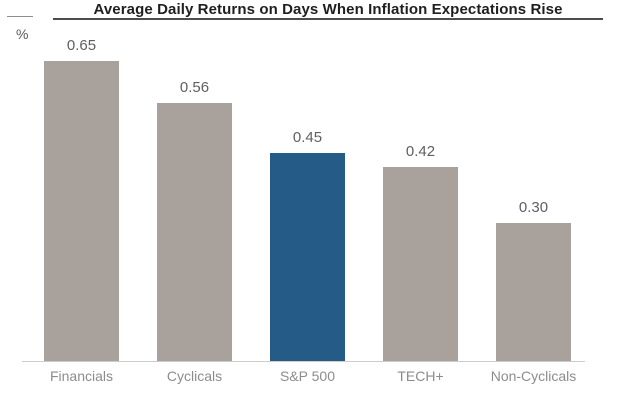 The width and height of the screenshot is (640, 400). What do you see at coordinates (533, 207) in the screenshot?
I see `bar-value-label: 0.30` at bounding box center [533, 207].